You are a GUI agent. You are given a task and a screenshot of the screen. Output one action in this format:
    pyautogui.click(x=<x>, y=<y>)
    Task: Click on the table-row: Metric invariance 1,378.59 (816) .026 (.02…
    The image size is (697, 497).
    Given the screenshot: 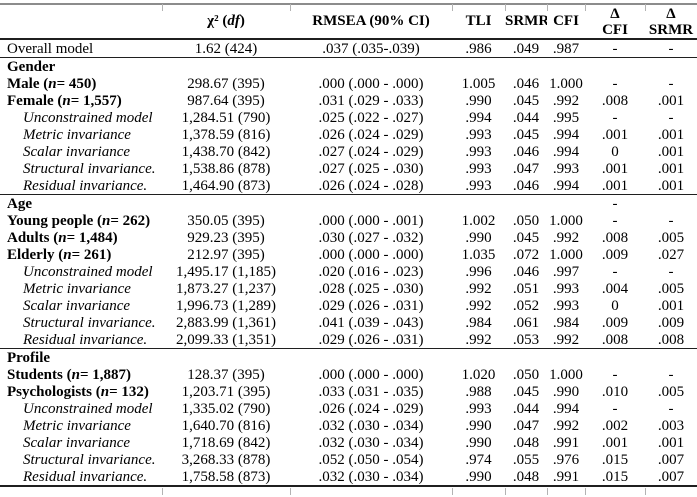 What is the action you would take?
    pyautogui.click(x=348, y=134)
    